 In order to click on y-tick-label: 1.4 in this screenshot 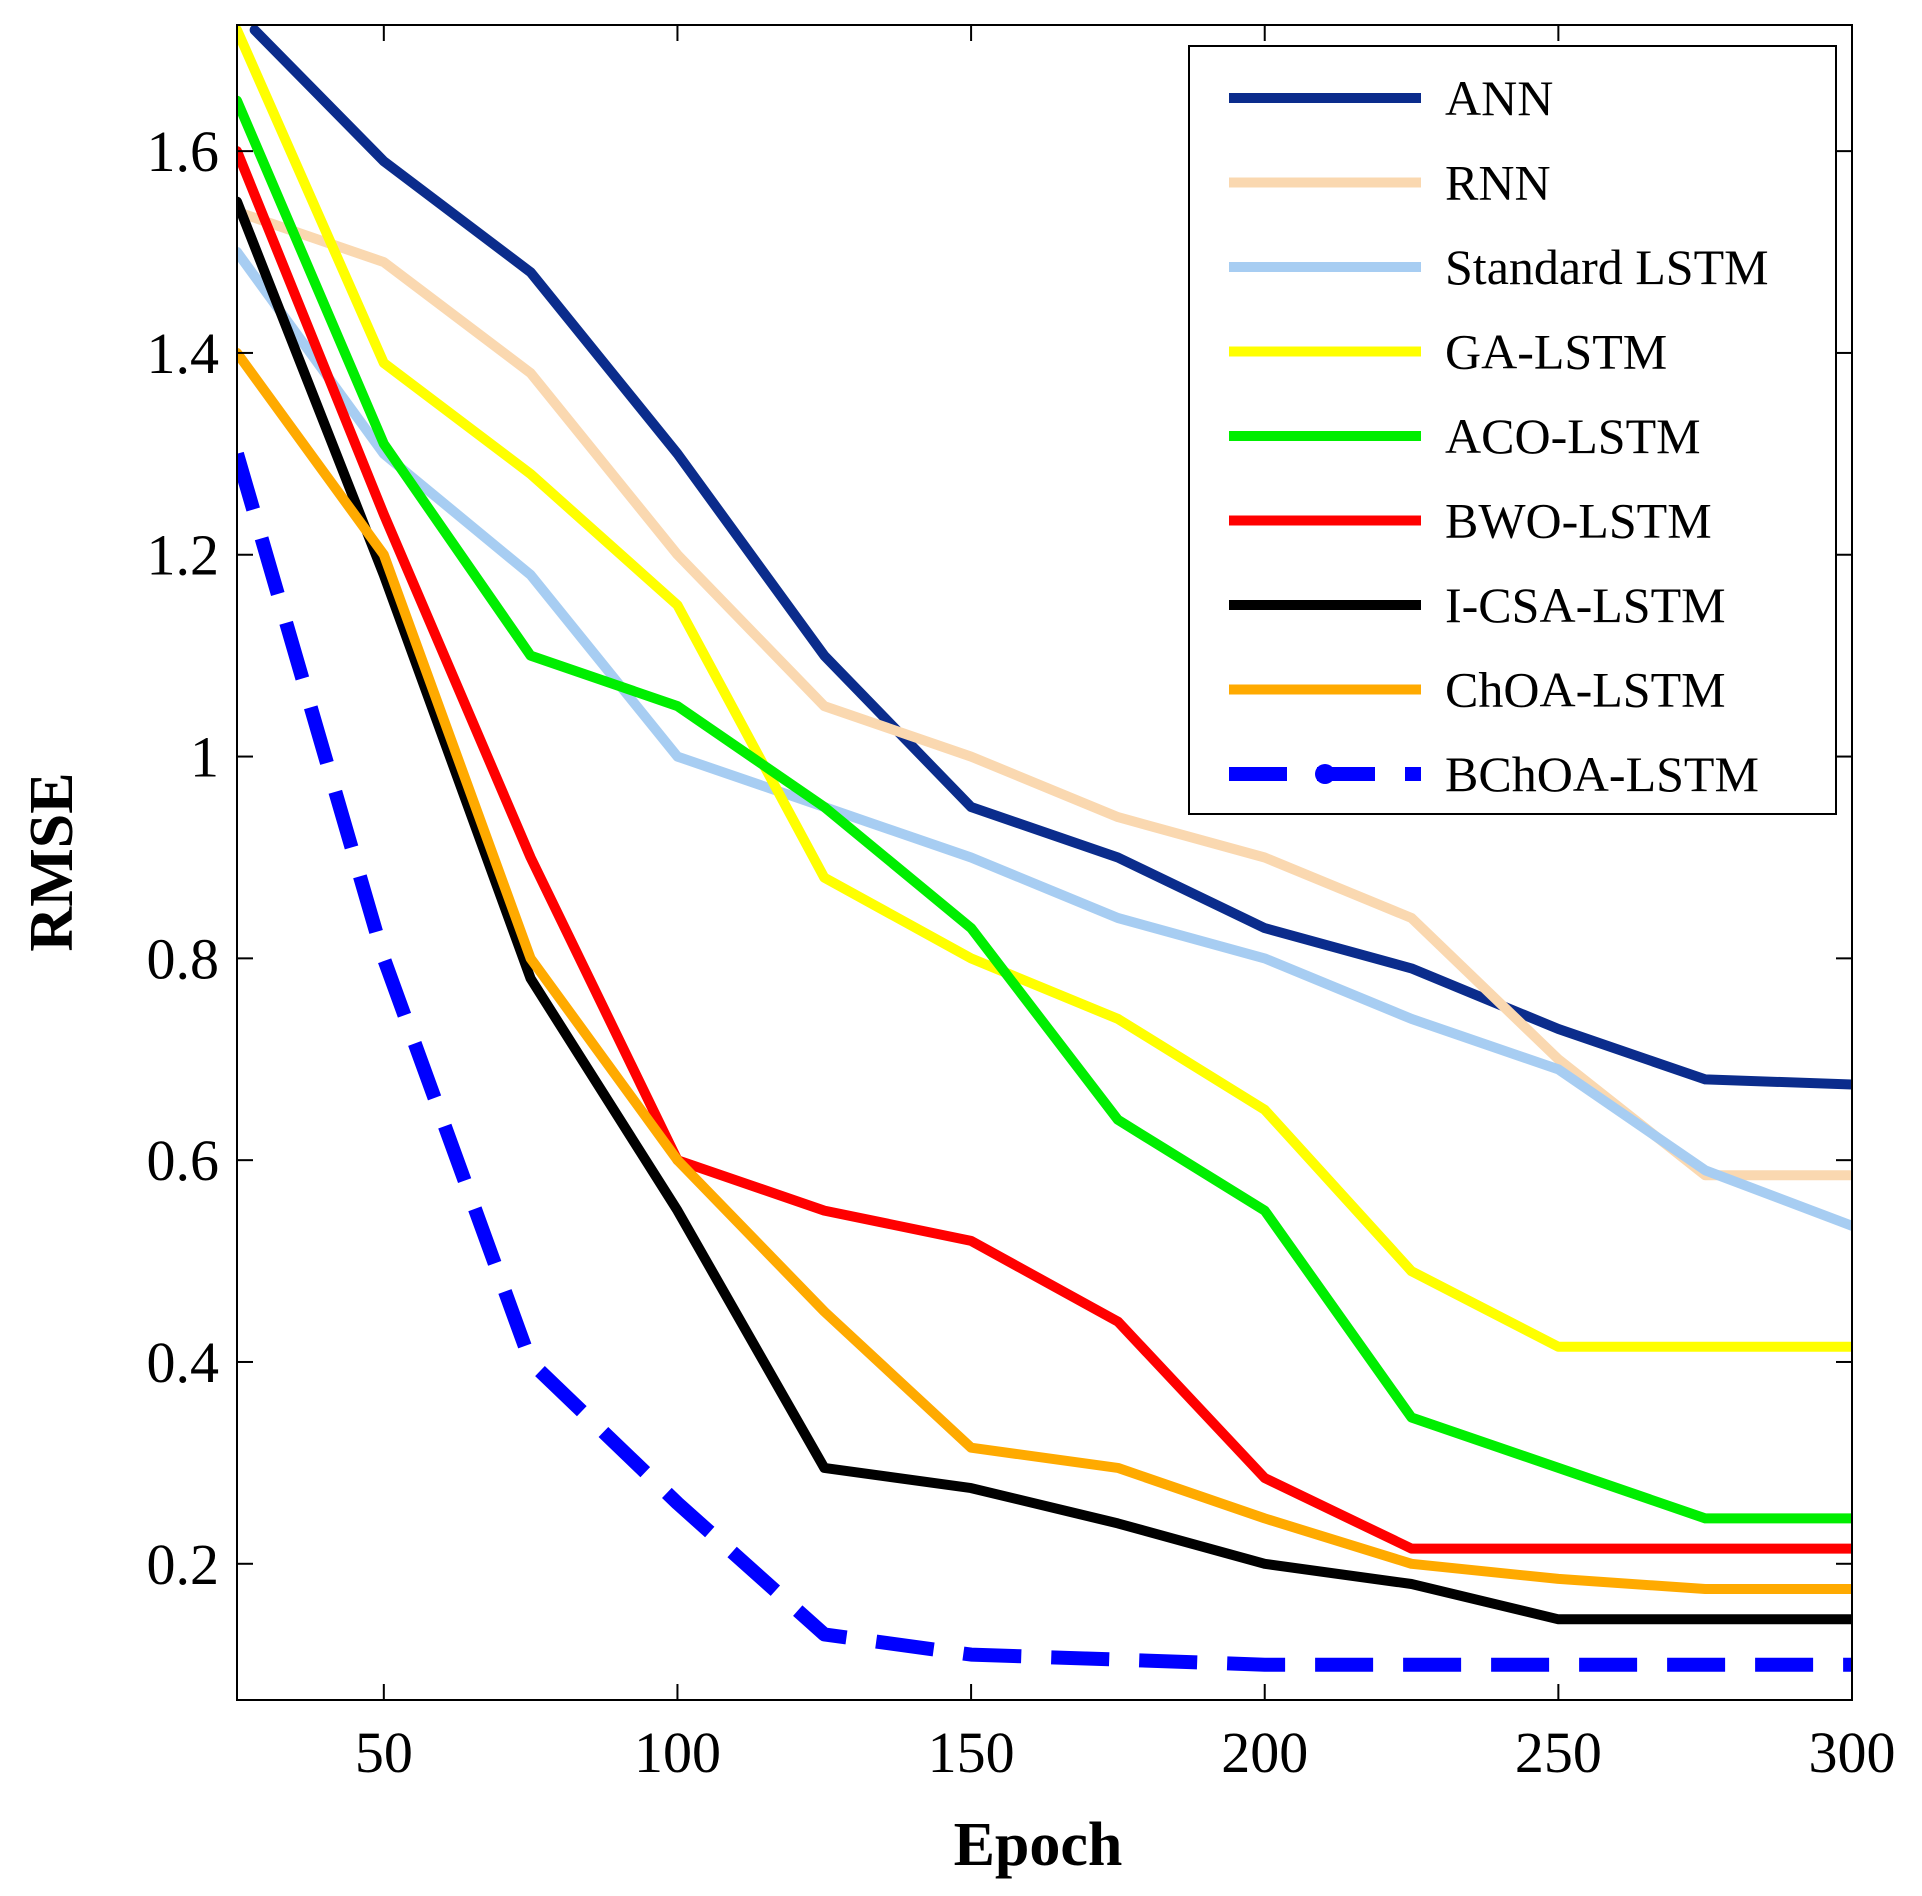, I will do `click(183, 353)`.